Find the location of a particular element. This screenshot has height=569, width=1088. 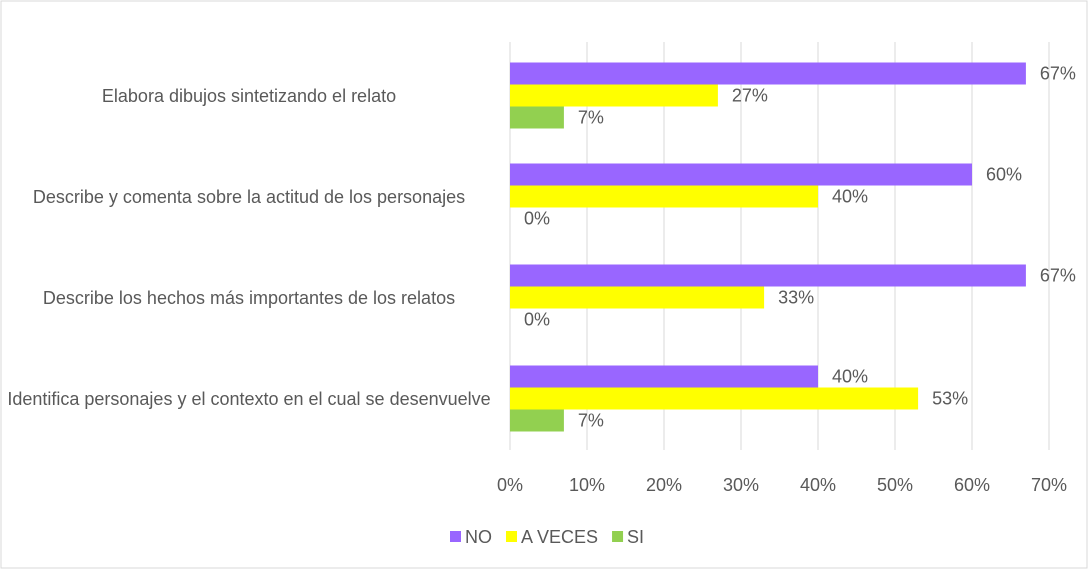

x-tick-label: 40% is located at coordinates (818, 485).